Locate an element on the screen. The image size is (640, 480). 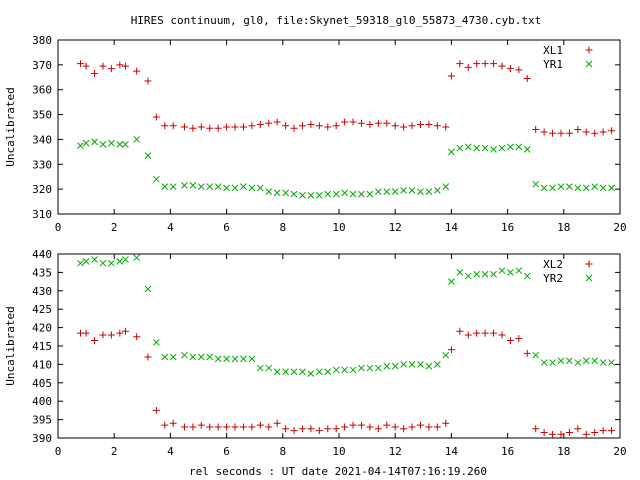
x-tick-label: 18 is located at coordinates (563, 451).